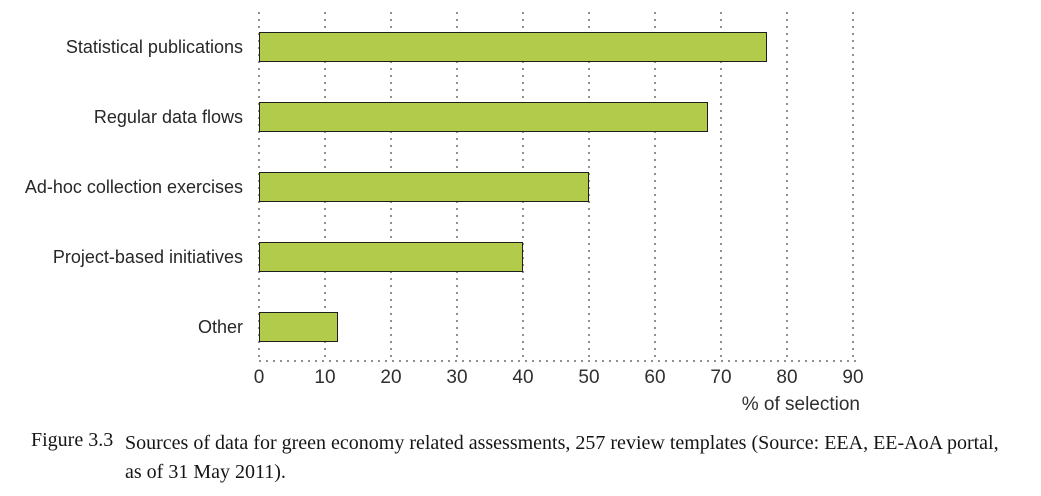  Describe the element at coordinates (559, 379) in the screenshot. I see `x-axis-ticks: 0 10 20 30 40 50 60 70 80 90` at that location.